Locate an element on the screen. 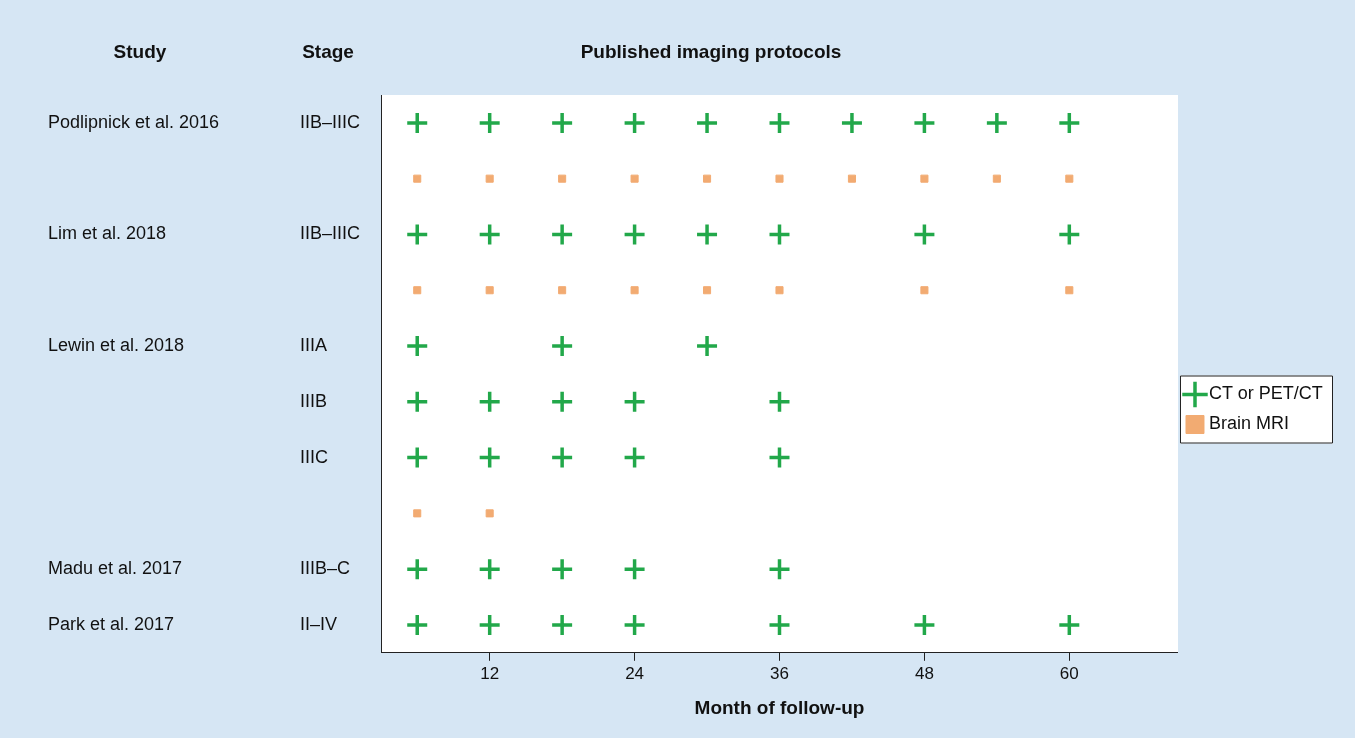 The height and width of the screenshot is (738, 1355). x-tick-label: 12 is located at coordinates (490, 673).